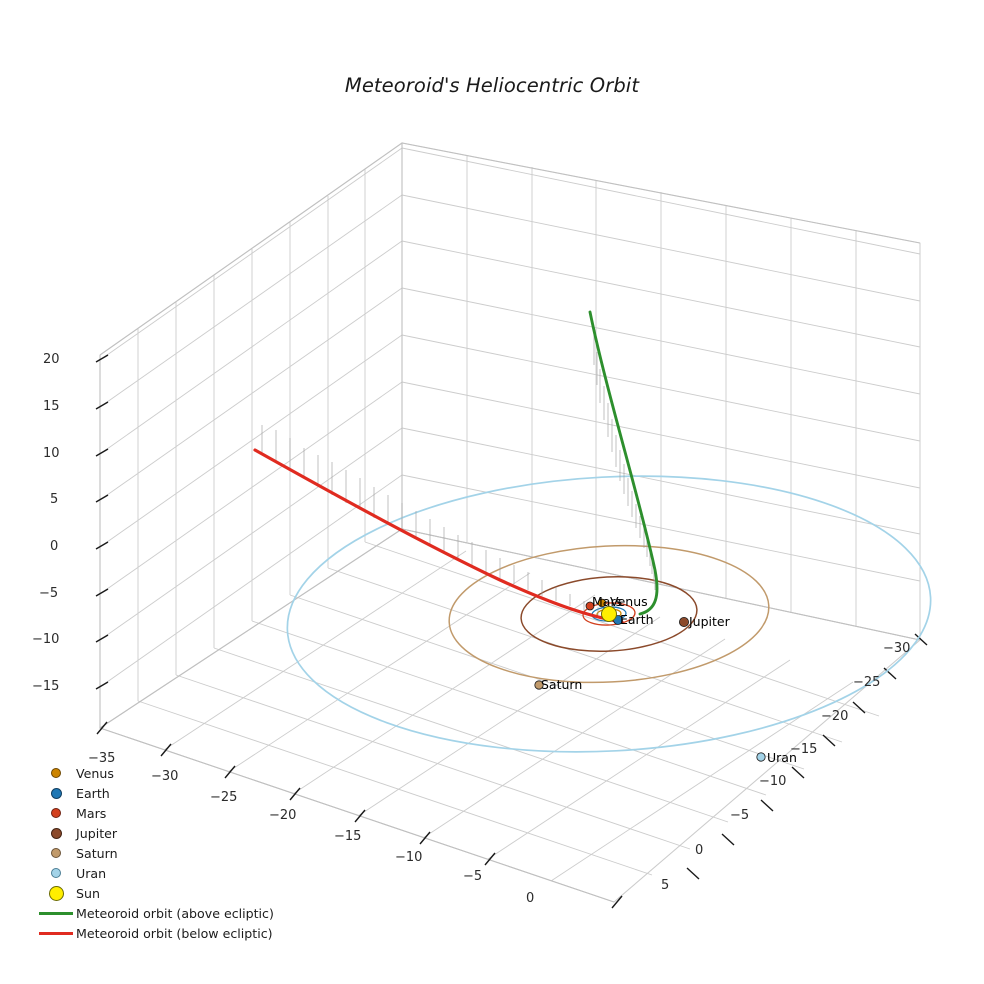  Describe the element at coordinates (161, 893) in the screenshot. I see `legend-item-sun: Sun` at that location.